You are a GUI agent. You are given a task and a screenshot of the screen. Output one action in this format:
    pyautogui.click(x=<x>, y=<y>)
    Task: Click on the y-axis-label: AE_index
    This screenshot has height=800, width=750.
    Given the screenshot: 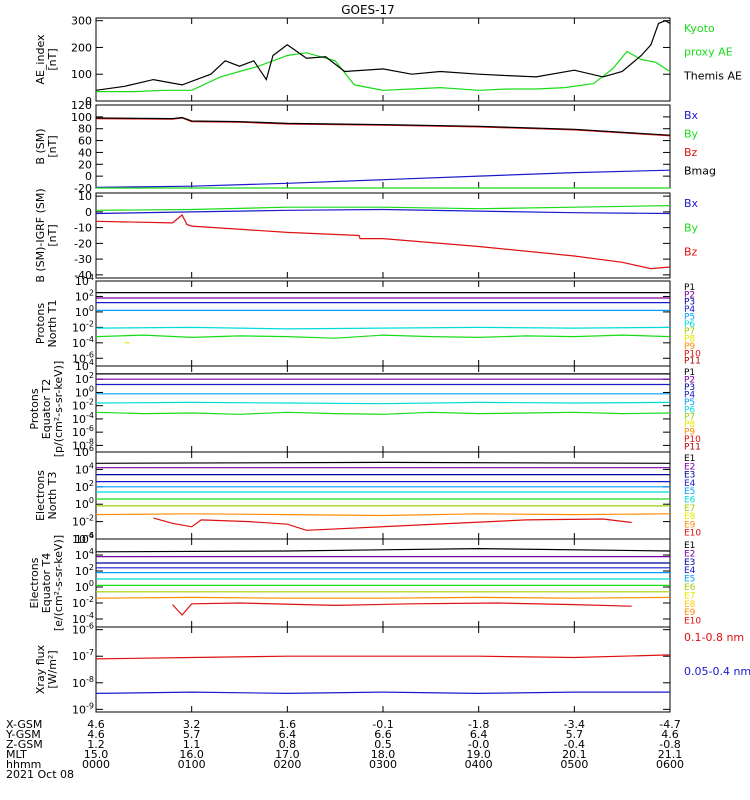 What is the action you would take?
    pyautogui.click(x=40, y=59)
    